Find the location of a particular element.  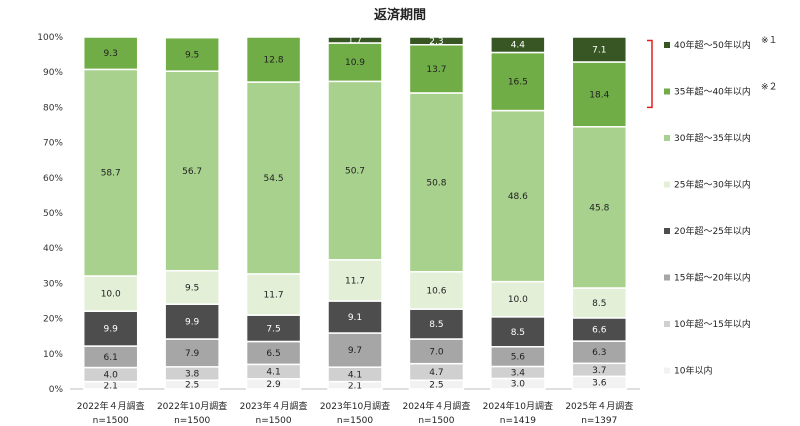

x-tick-label: 2022年10月調査 is located at coordinates (192, 406).